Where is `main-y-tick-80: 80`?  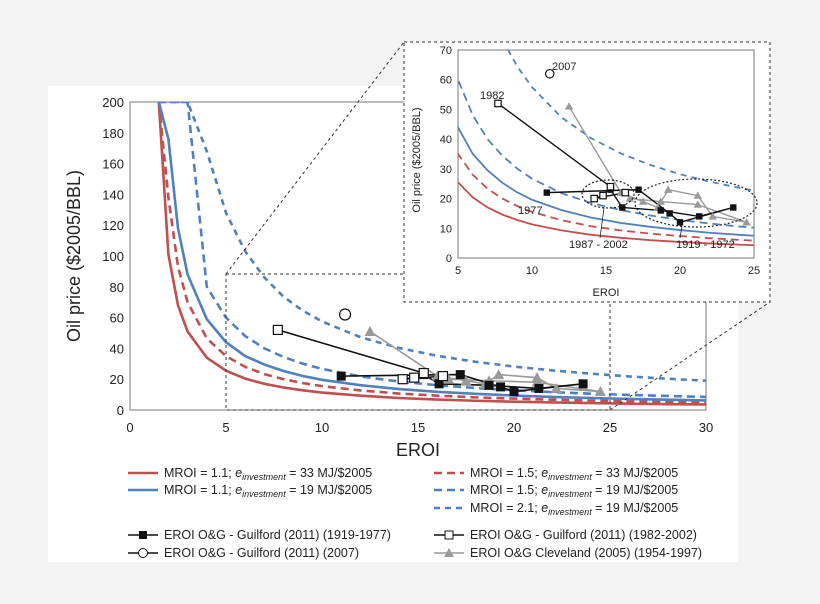 main-y-tick-80: 80 is located at coordinates (117, 287).